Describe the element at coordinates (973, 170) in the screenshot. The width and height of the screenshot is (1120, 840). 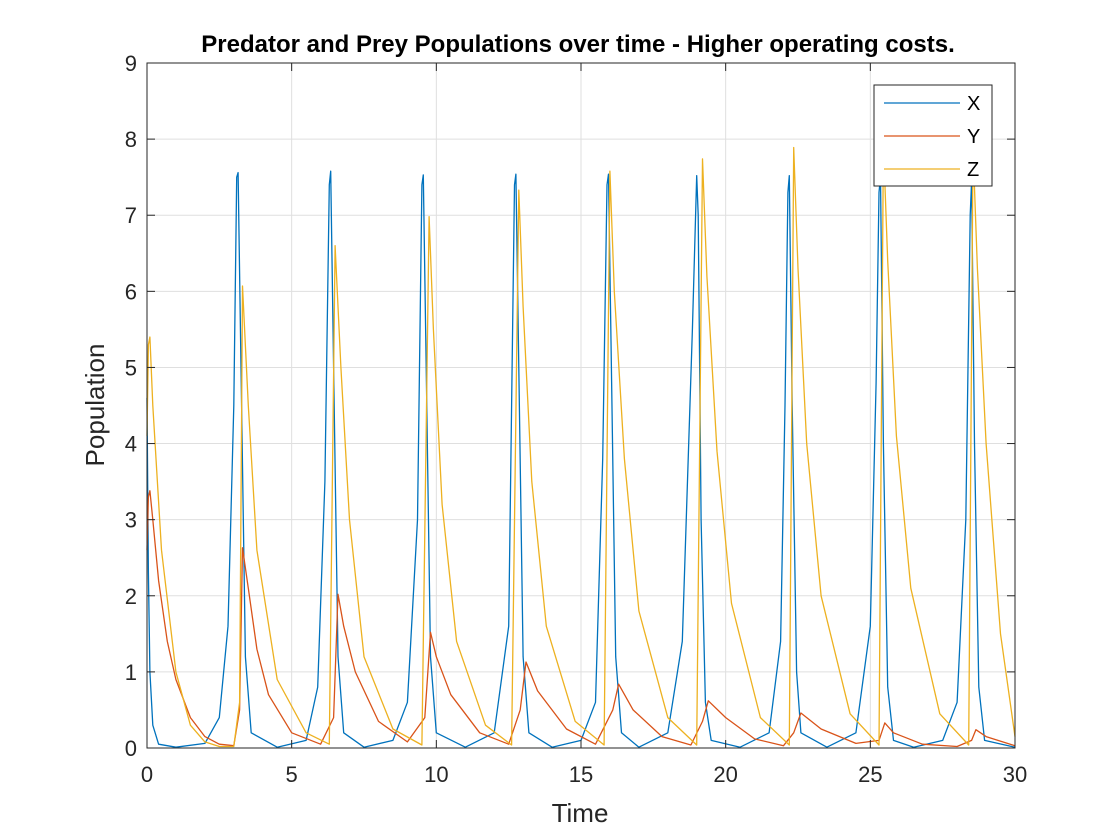
I see `legend-label-z: Z` at that location.